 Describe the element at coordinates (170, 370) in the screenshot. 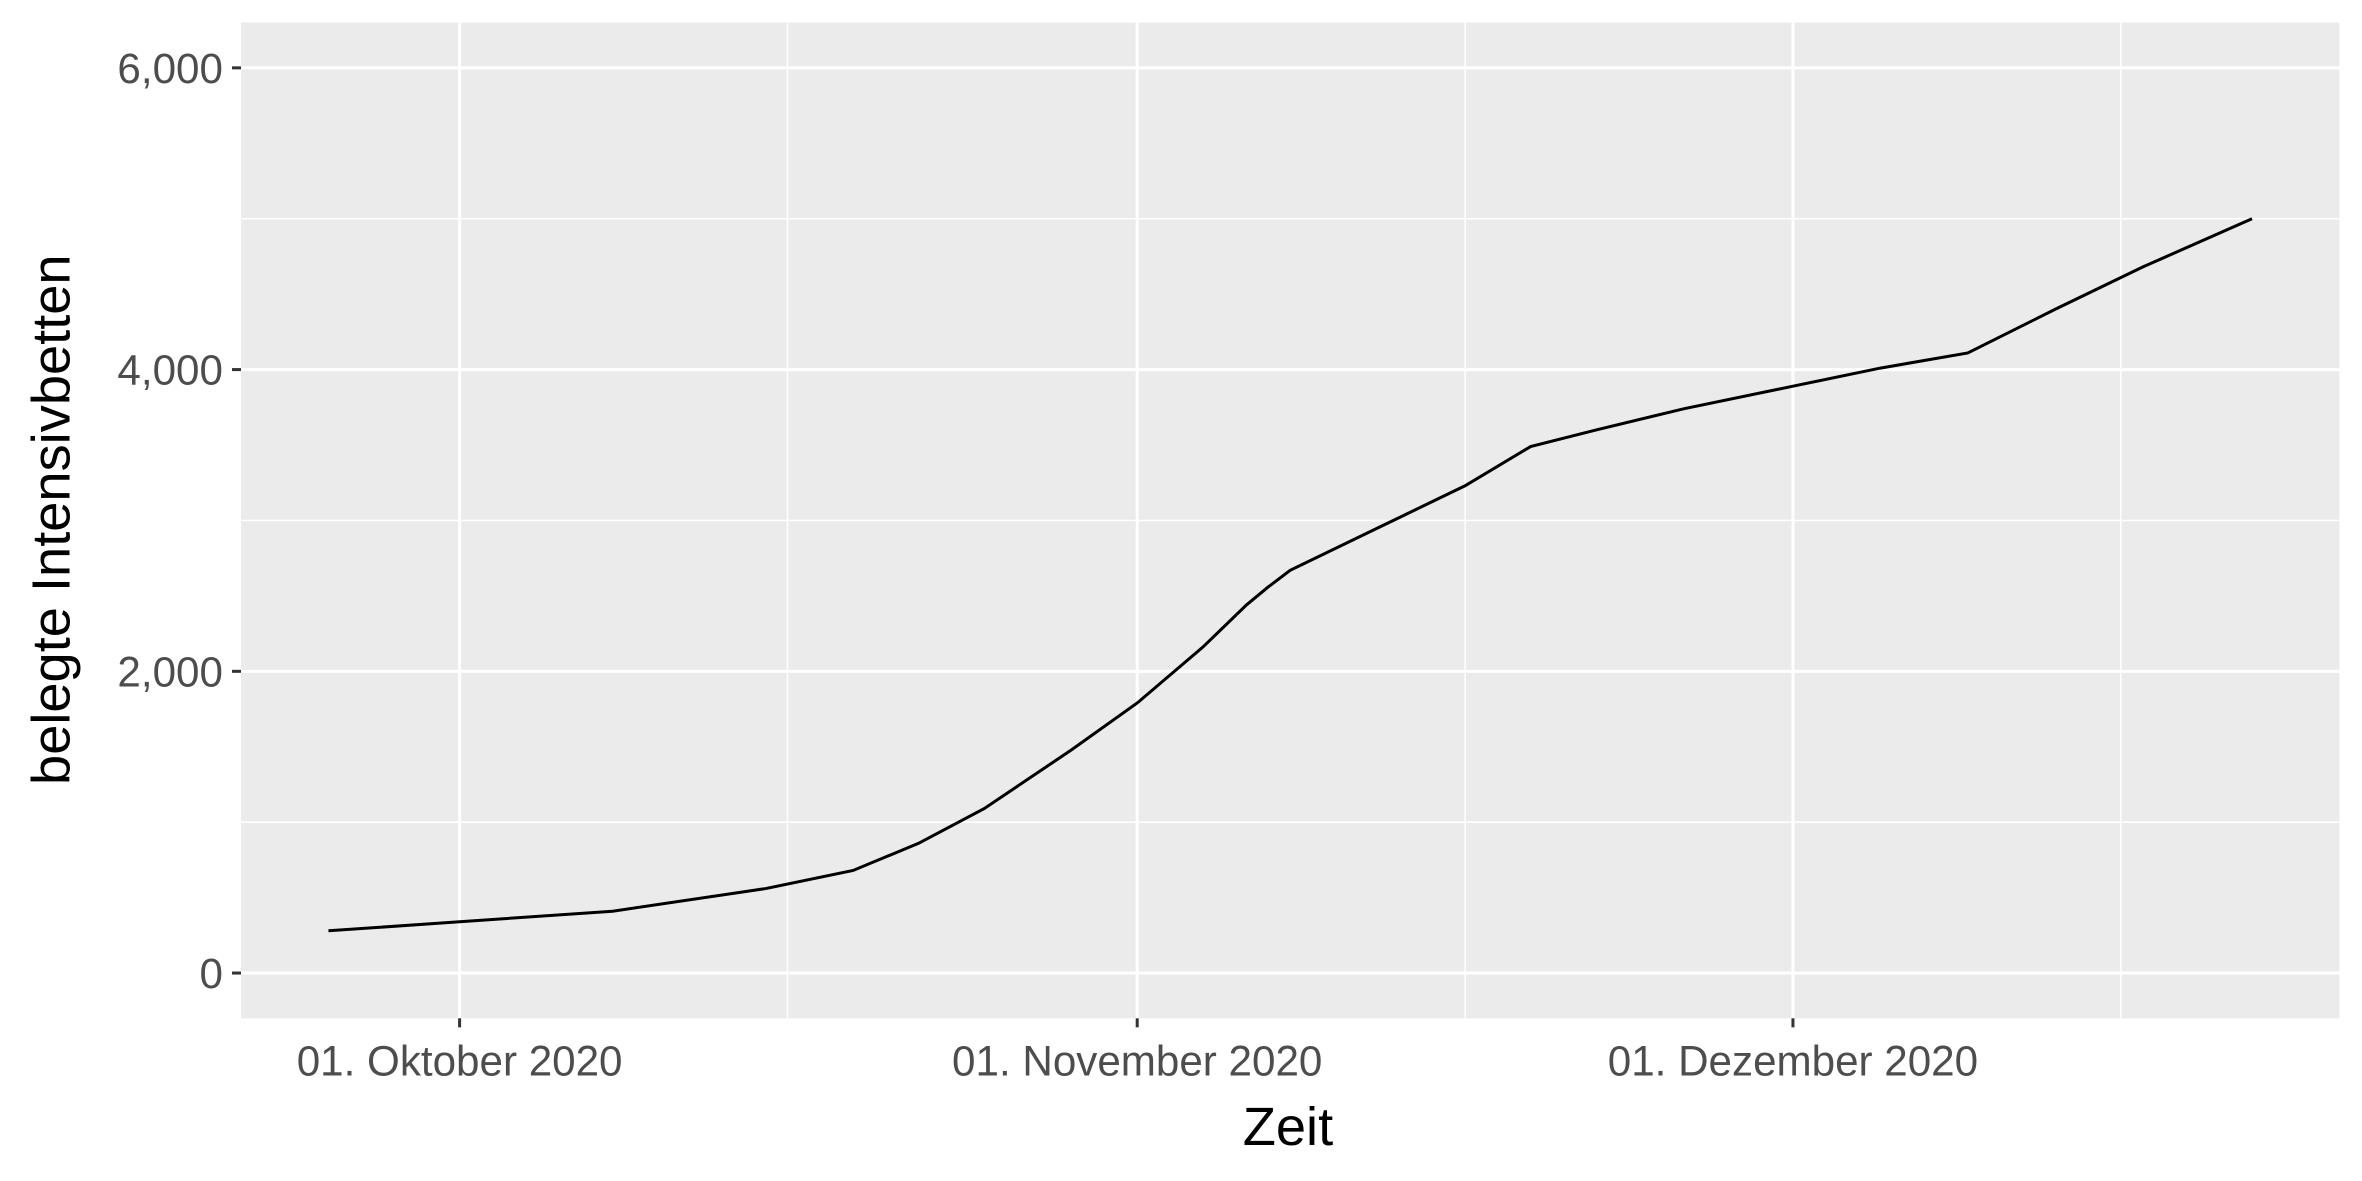

I see `y-tick-label: 4,000` at that location.